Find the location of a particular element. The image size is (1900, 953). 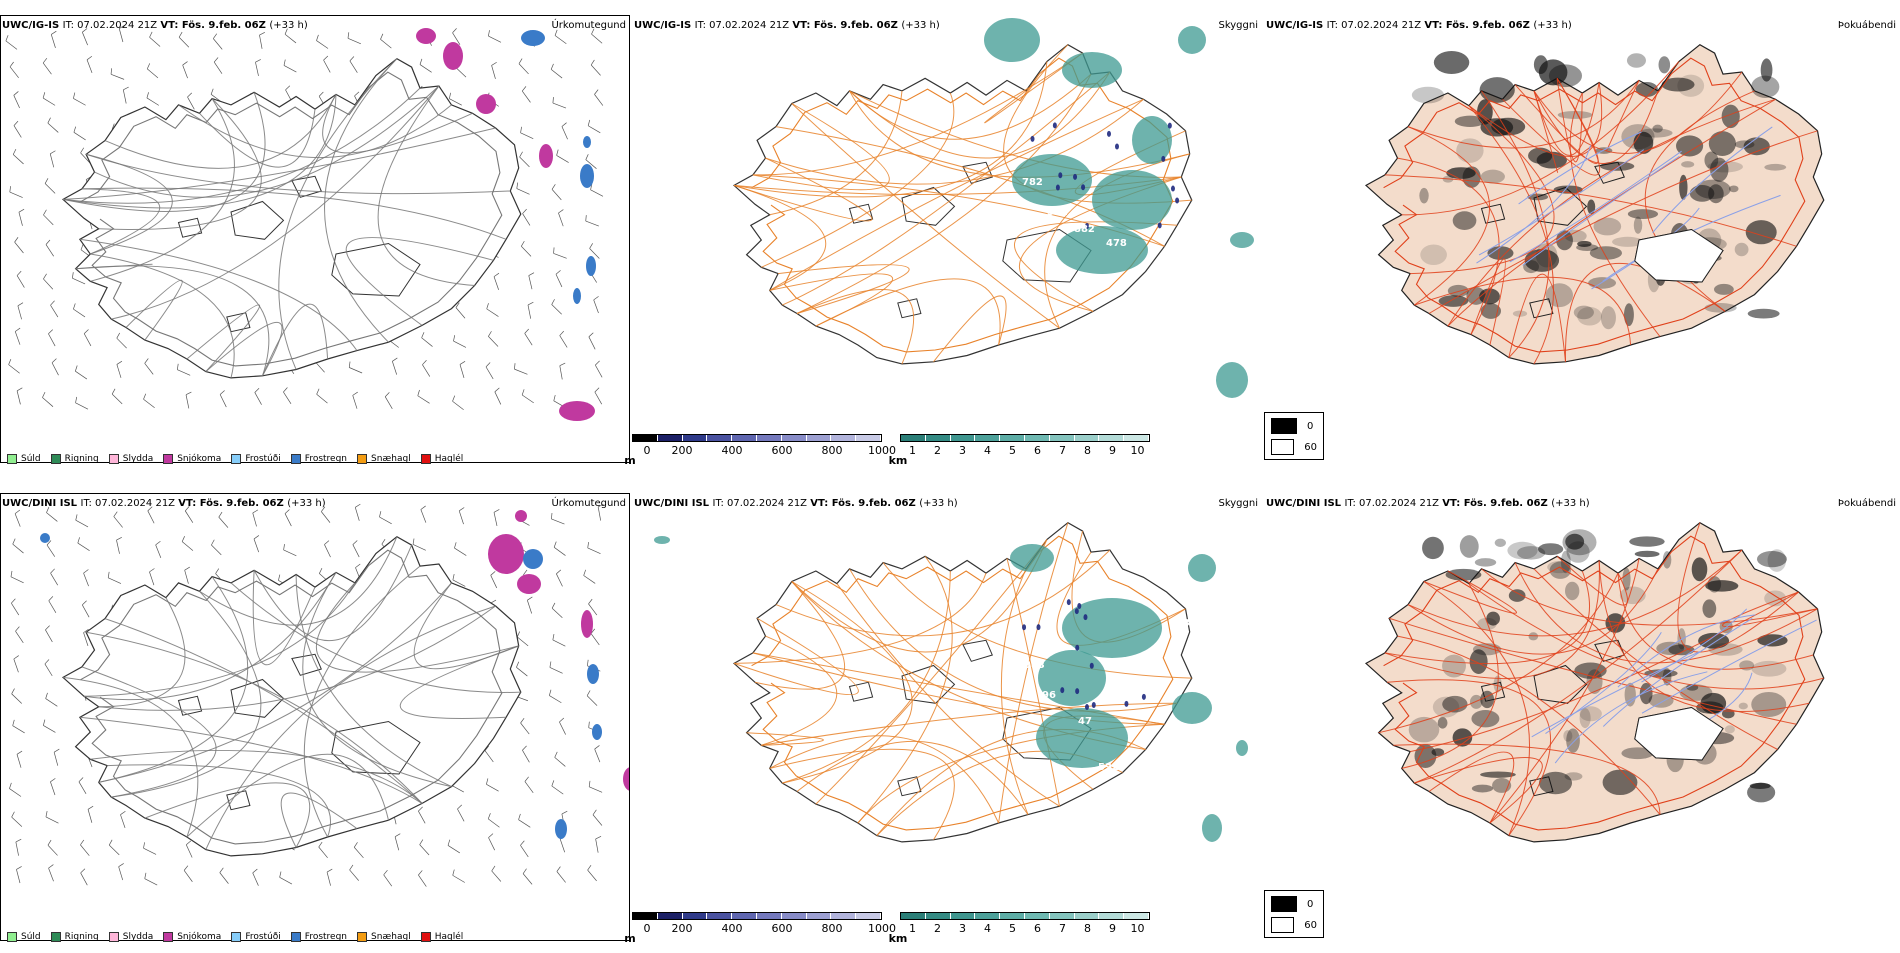

colorbar-tick-label: 9 is located at coordinates (1112, 450).